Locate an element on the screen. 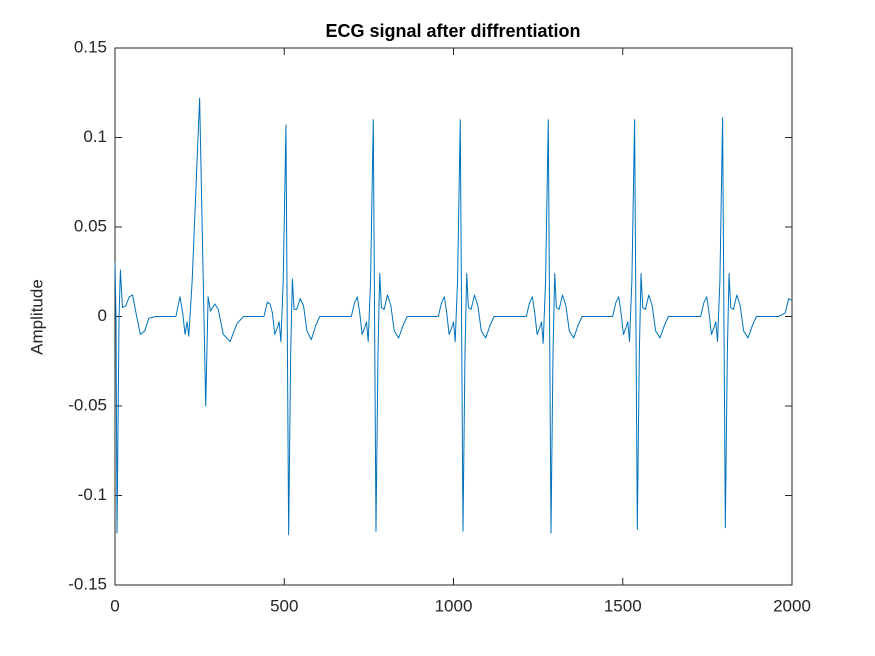  y-tick-label: 0.1 is located at coordinates (95, 136).